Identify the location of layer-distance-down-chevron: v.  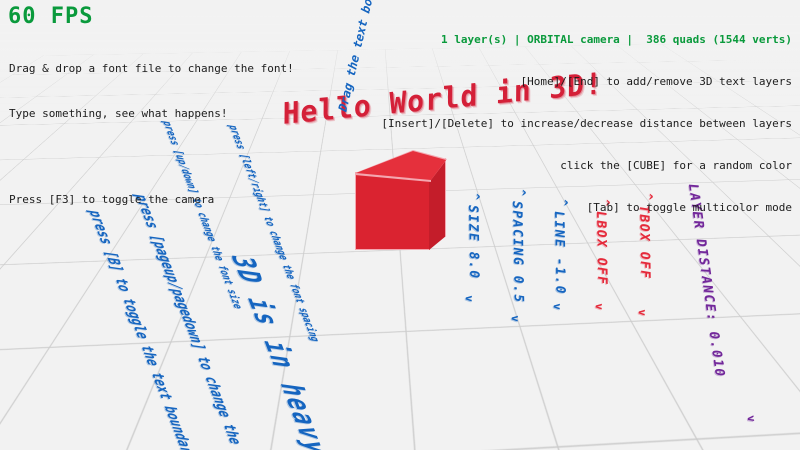
(751, 418).